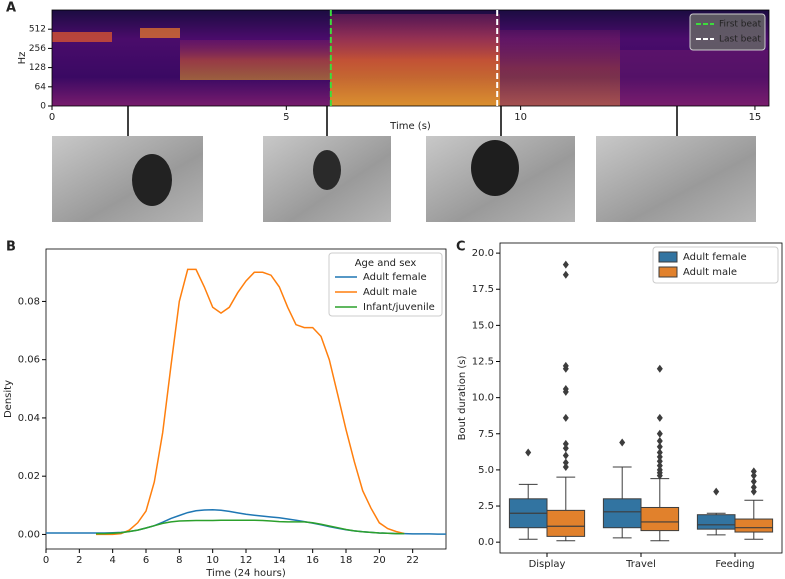 This screenshot has width=785, height=579. Describe the element at coordinates (22, 58) in the screenshot. I see `y-axis-label: Hz` at that location.